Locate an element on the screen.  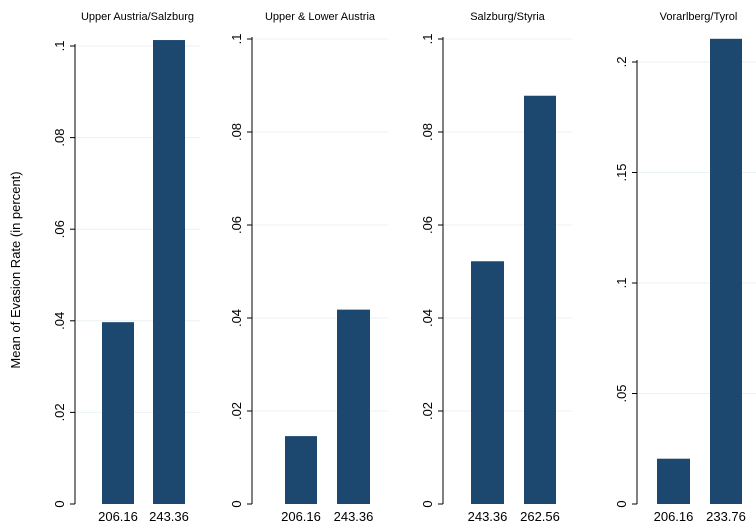
x-tick-label: 262.56 is located at coordinates (540, 516).